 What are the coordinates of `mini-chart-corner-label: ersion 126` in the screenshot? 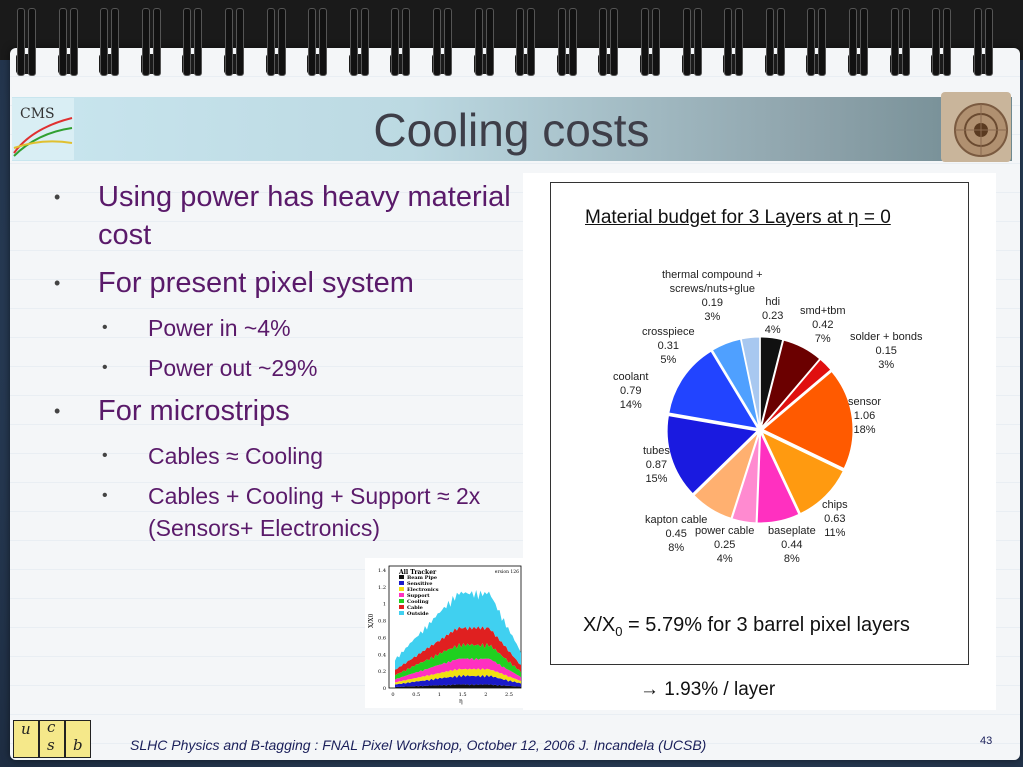 It's located at (507, 572).